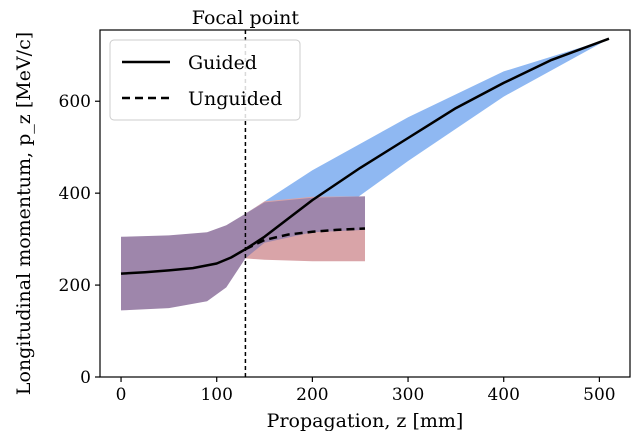 The image size is (631, 431). What do you see at coordinates (599, 395) in the screenshot?
I see `x-tick-label: 500` at bounding box center [599, 395].